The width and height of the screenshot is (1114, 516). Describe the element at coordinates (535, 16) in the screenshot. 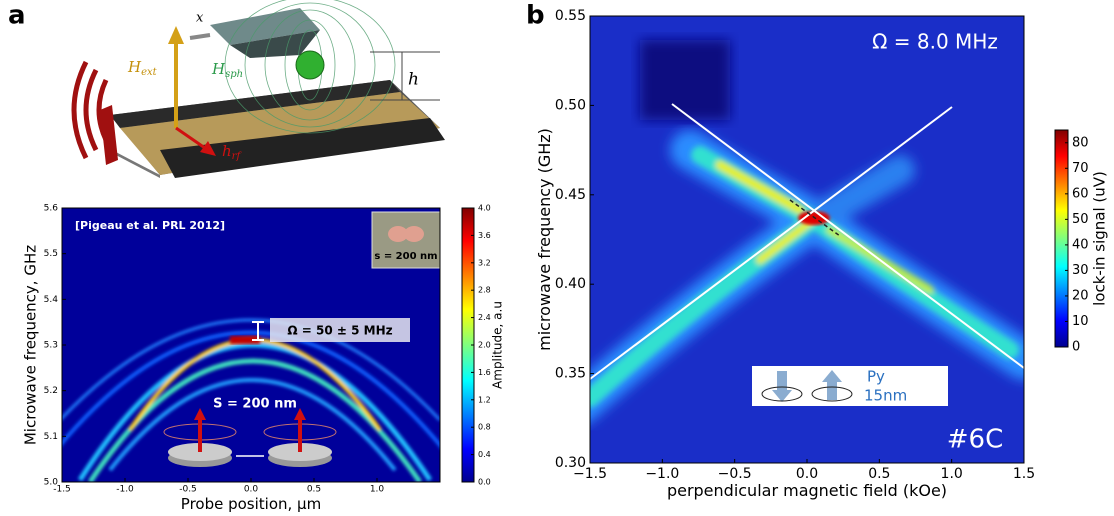

I see `panel-letter: b` at that location.